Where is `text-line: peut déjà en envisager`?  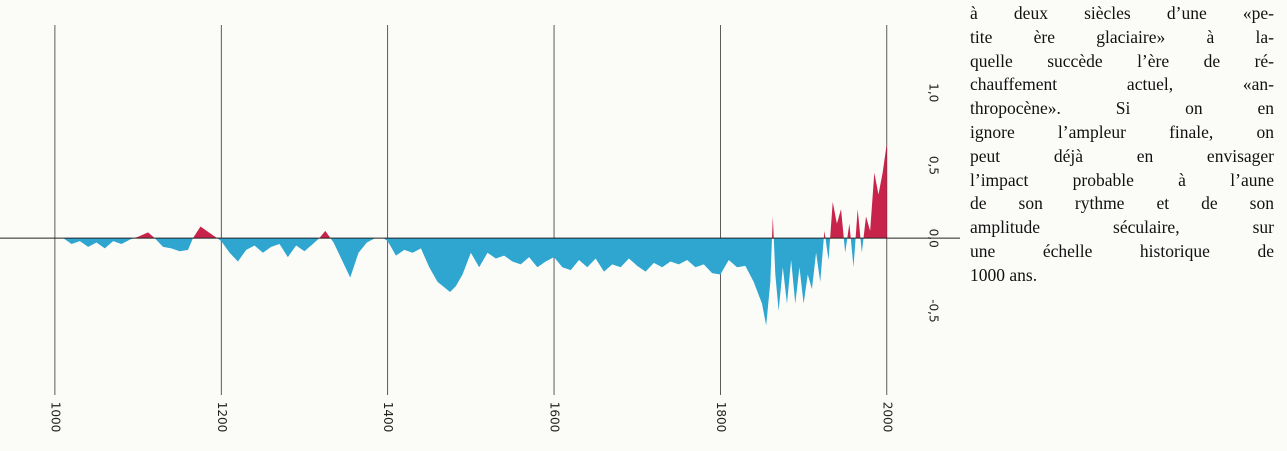 text-line: peut déjà en envisager is located at coordinates (1122, 155).